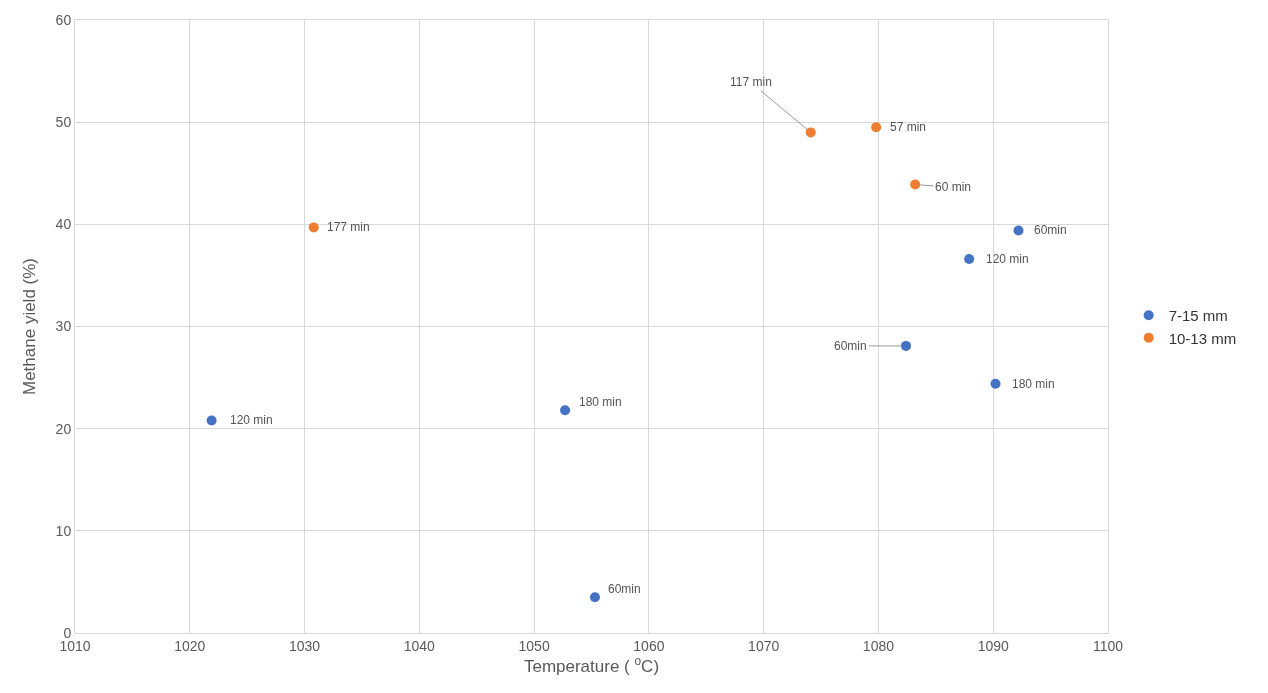 The width and height of the screenshot is (1268, 693). Describe the element at coordinates (1108, 645) in the screenshot. I see `x-tick-label: 1100` at that location.